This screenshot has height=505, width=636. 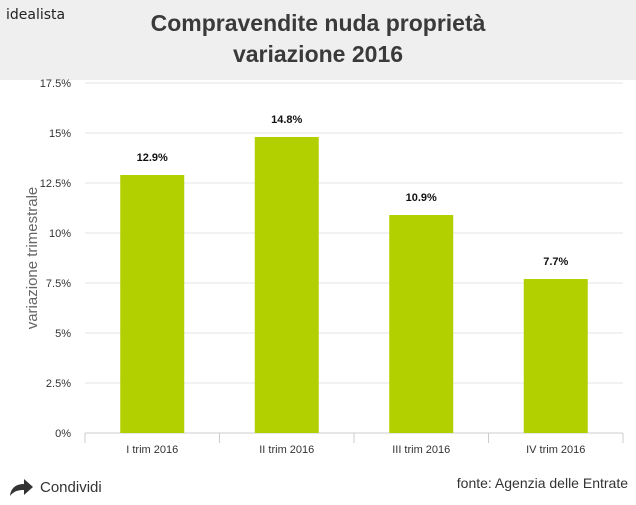 I want to click on y-tick-label: 5%, so click(x=63, y=334).